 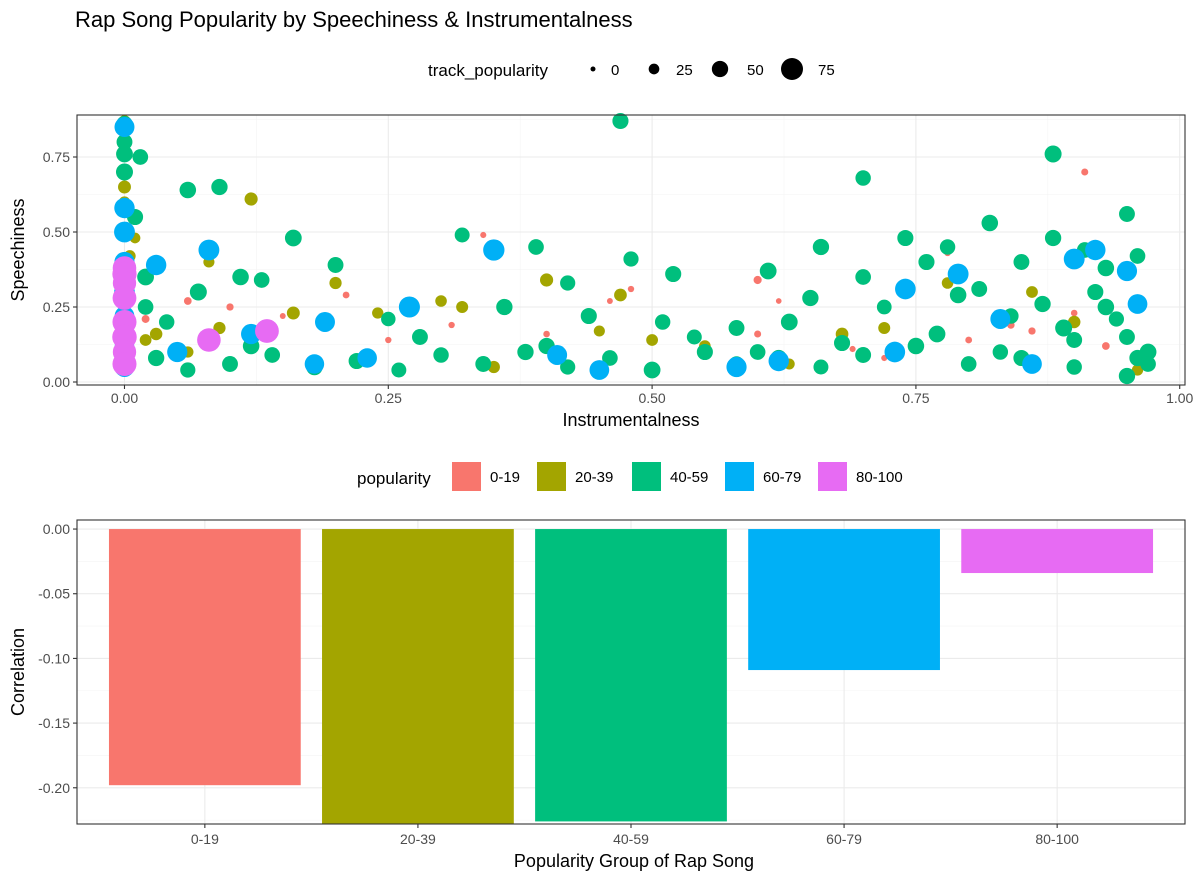 What do you see at coordinates (689, 477) in the screenshot?
I see `color-legend-label-40-59: 40-59` at bounding box center [689, 477].